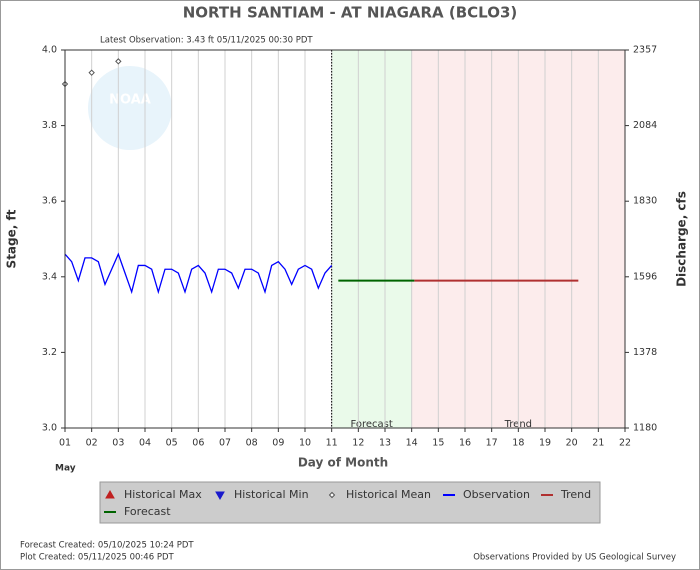 The width and height of the screenshot is (700, 570). I want to click on legend-label: Observation, so click(496, 494).